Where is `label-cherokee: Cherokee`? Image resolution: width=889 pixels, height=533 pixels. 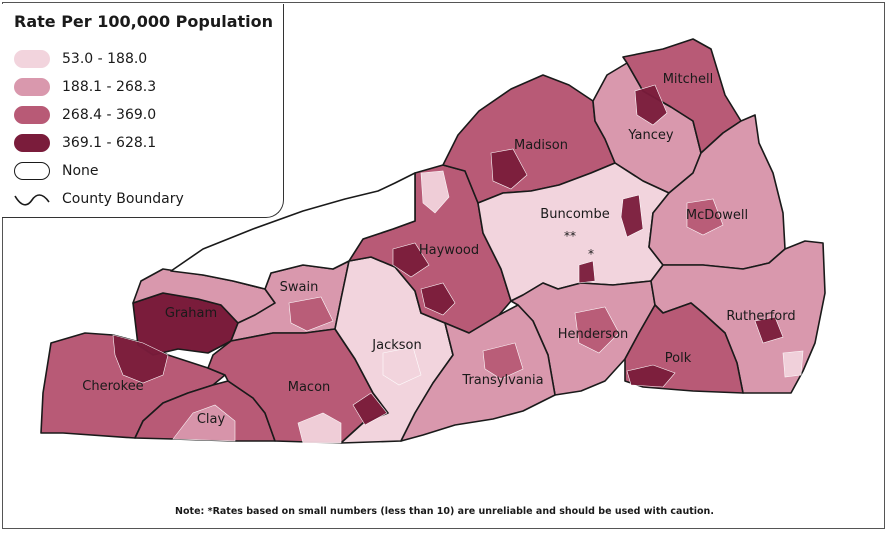 label-cherokee: Cherokee is located at coordinates (112, 386).